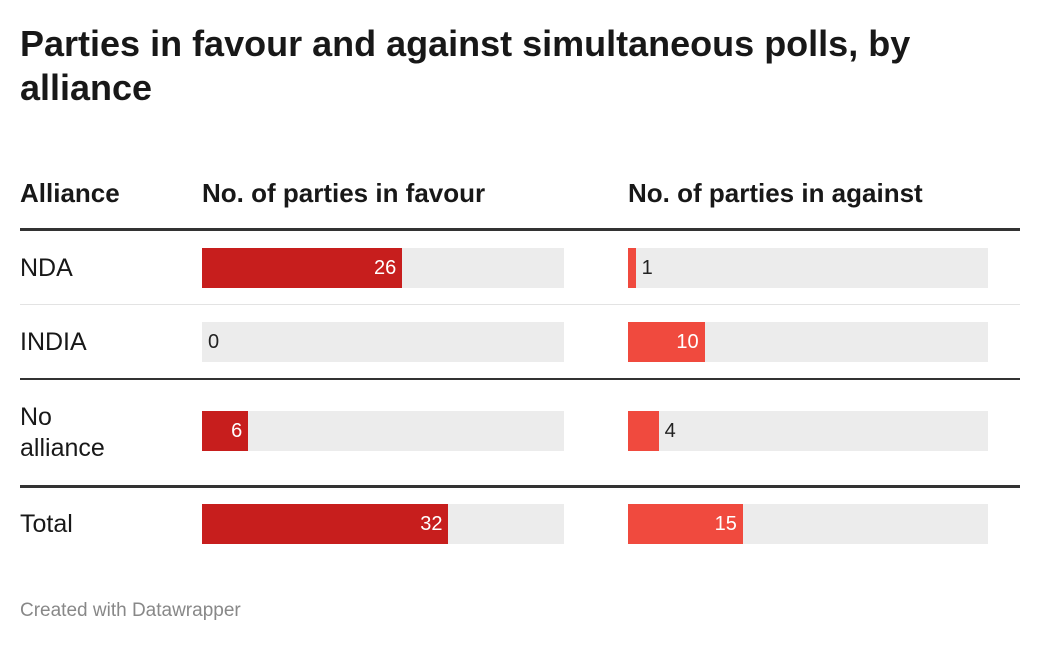 The width and height of the screenshot is (1040, 646). I want to click on favour-bar-track: 32, so click(383, 524).